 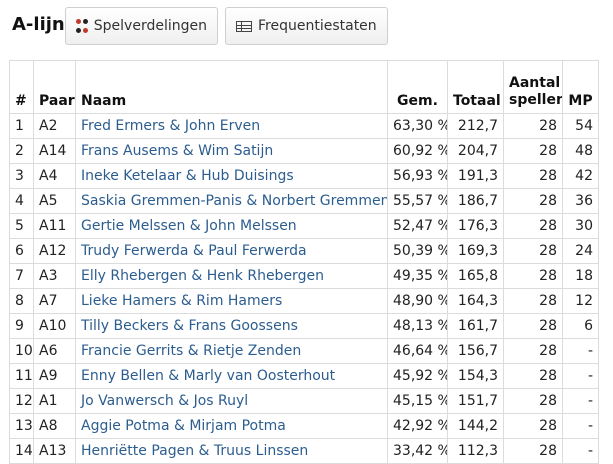 I want to click on cell-mp: 48, so click(x=580, y=151).